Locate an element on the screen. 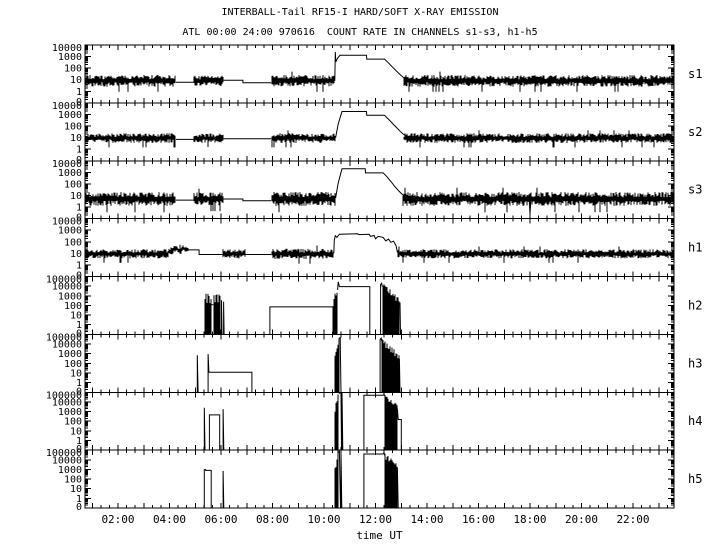 The width and height of the screenshot is (720, 550). y-tick-label-h5: 0 is located at coordinates (79, 507).